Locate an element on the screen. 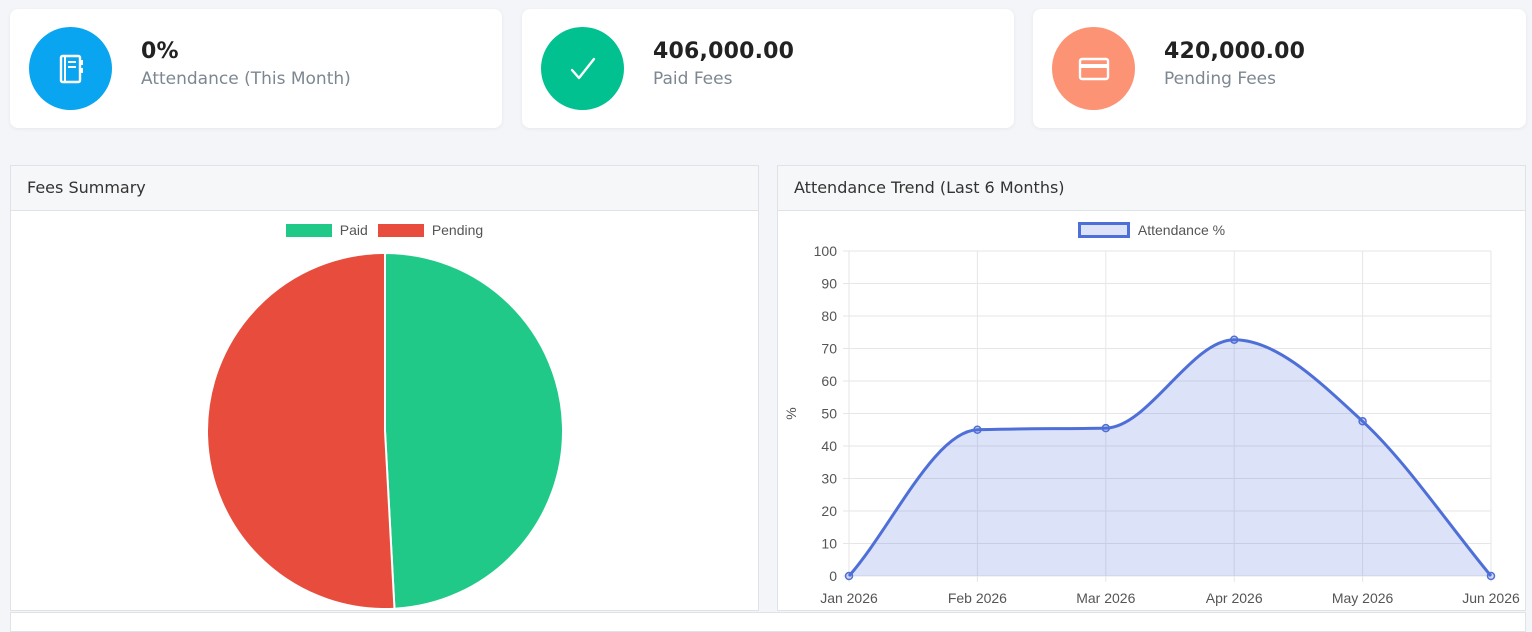 The height and width of the screenshot is (632, 1532). y-axis-label: % is located at coordinates (791, 413).